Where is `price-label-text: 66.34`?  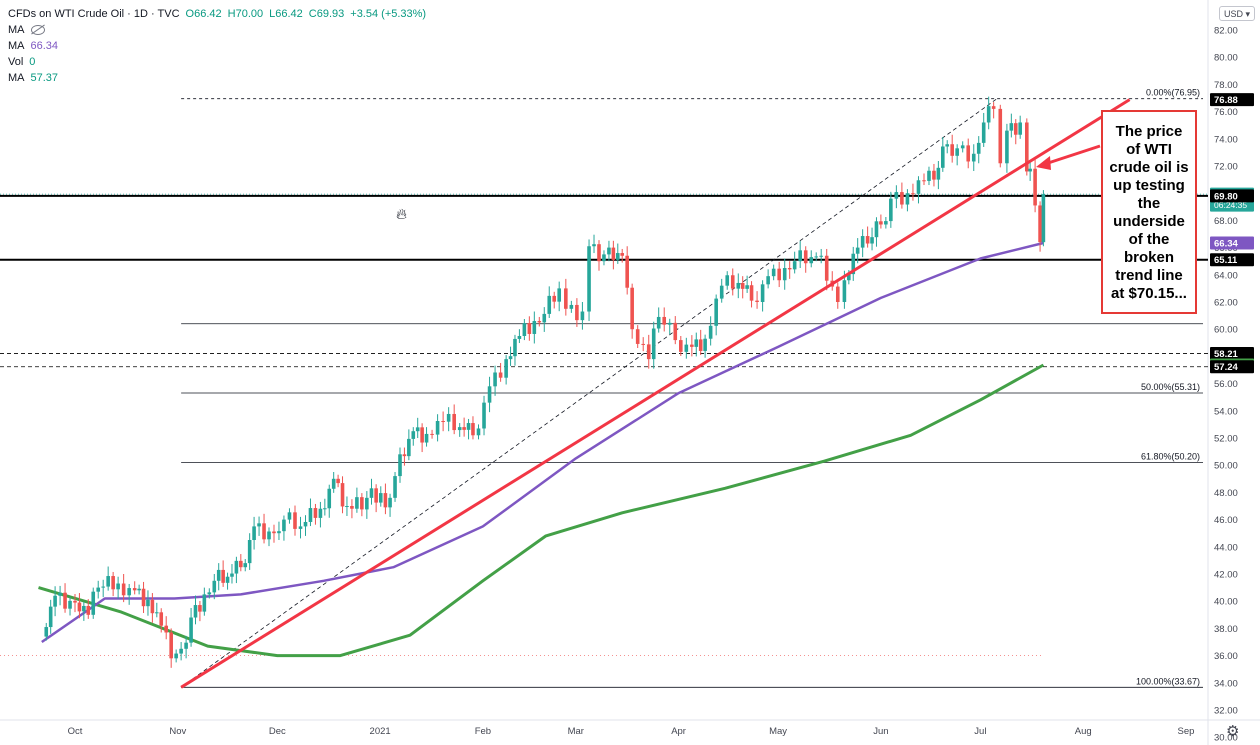
price-label-text: 66.34 is located at coordinates (1226, 243).